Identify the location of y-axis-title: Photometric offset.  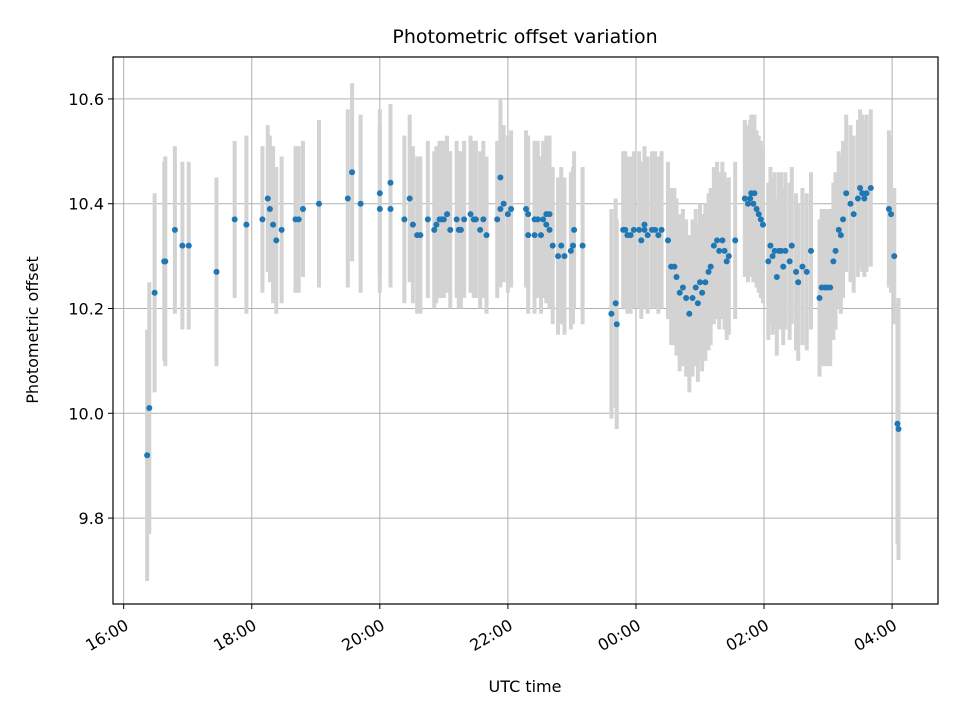
(32, 330).